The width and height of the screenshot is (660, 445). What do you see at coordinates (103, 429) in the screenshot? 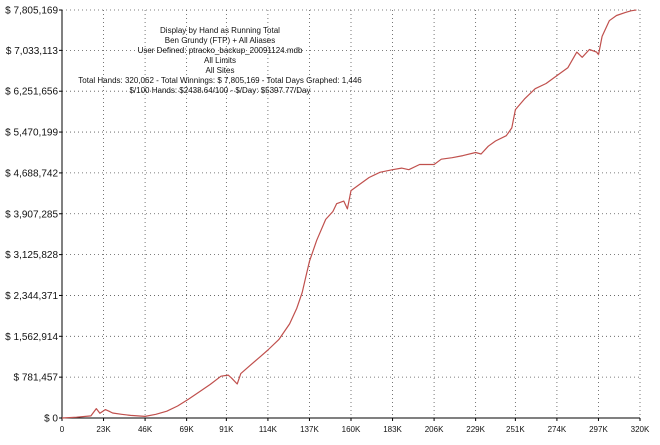
I see `x-tick-label: 23K` at bounding box center [103, 429].